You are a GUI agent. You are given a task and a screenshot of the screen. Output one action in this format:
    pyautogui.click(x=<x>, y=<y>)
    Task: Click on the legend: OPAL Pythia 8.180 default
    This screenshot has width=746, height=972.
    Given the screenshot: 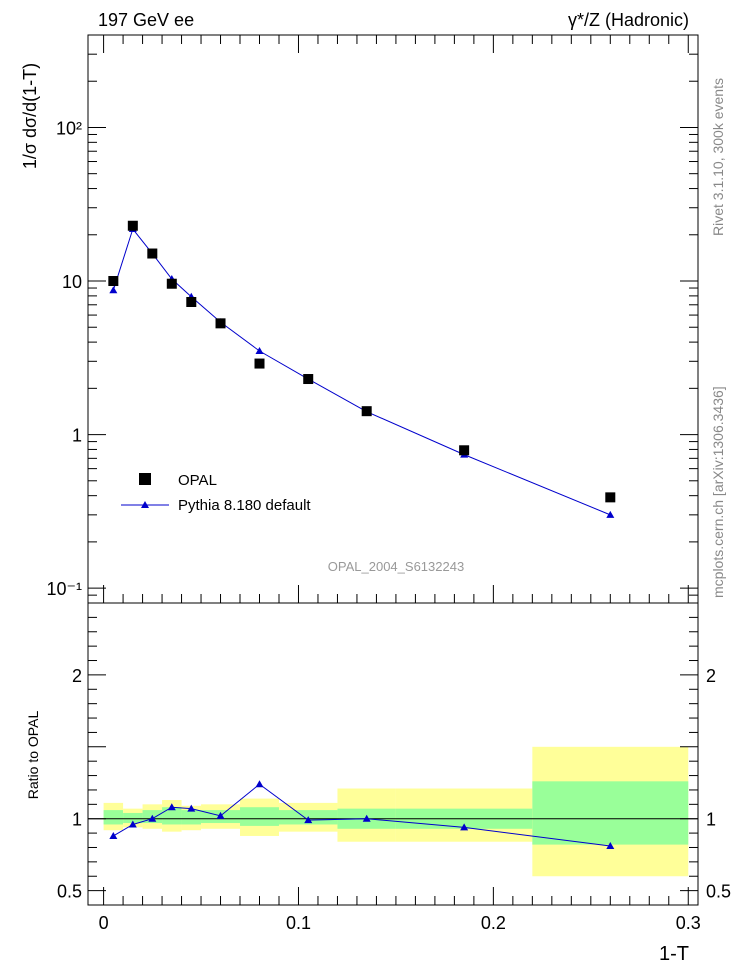 What is the action you would take?
    pyautogui.click(x=216, y=493)
    